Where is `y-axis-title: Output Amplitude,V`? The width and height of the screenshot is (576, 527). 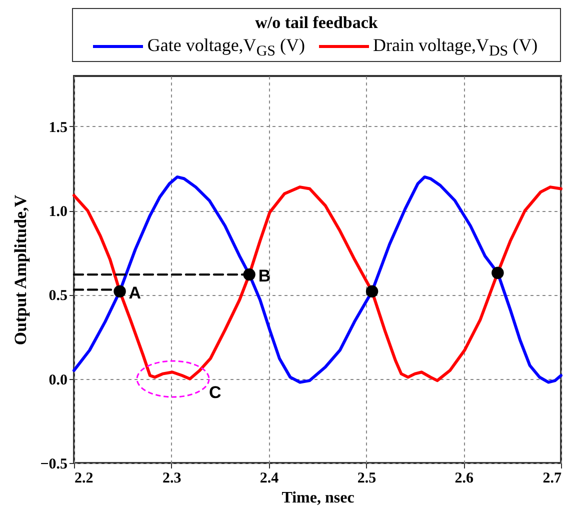 y-axis-title: Output Amplitude,V is located at coordinates (20, 270).